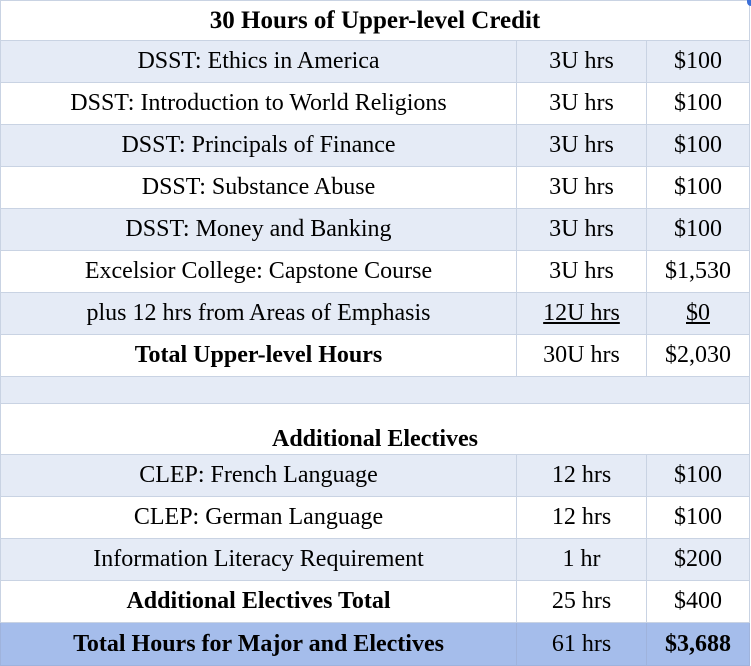  Describe the element at coordinates (258, 601) in the screenshot. I see `electives-total-label: Additional Electives Total` at that location.